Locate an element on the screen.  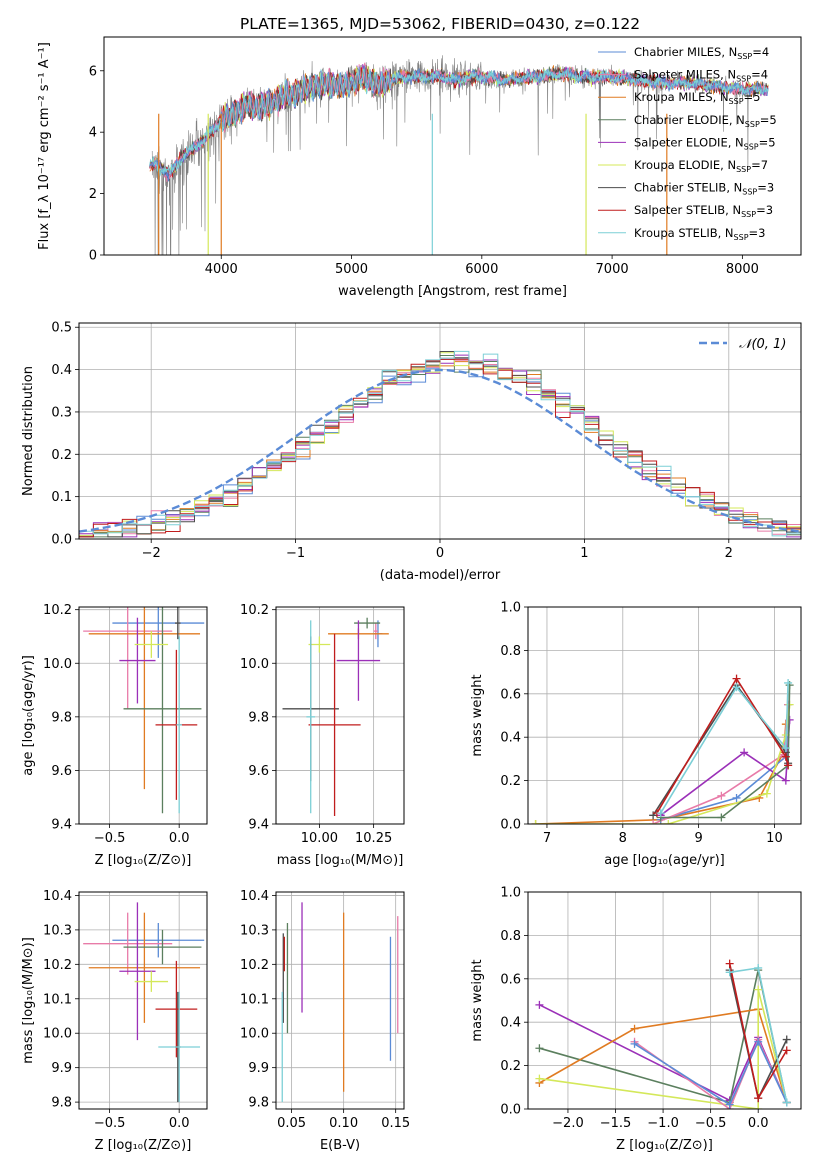
y-tick-label: 10.4 is located at coordinates (254, 896).